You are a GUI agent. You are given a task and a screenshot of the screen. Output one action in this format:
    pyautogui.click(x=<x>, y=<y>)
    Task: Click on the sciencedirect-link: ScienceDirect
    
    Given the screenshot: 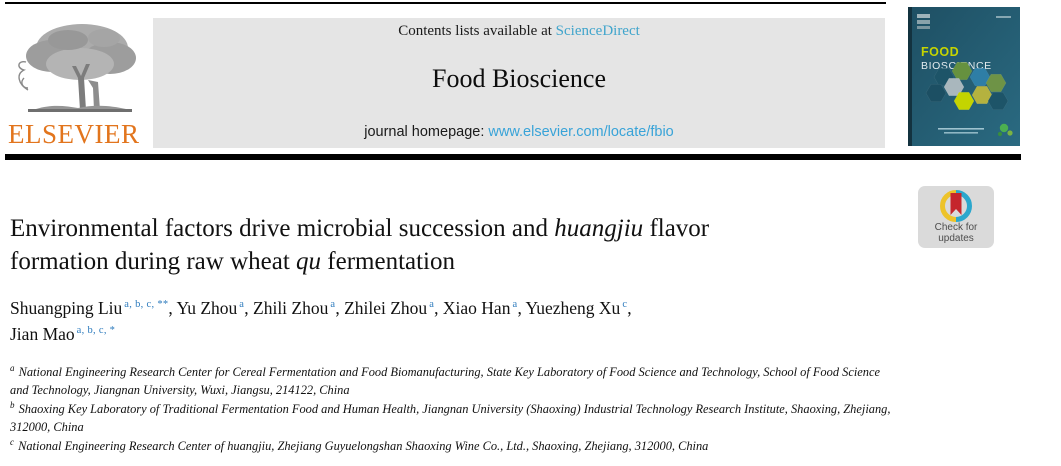 What is the action you would take?
    pyautogui.click(x=597, y=31)
    